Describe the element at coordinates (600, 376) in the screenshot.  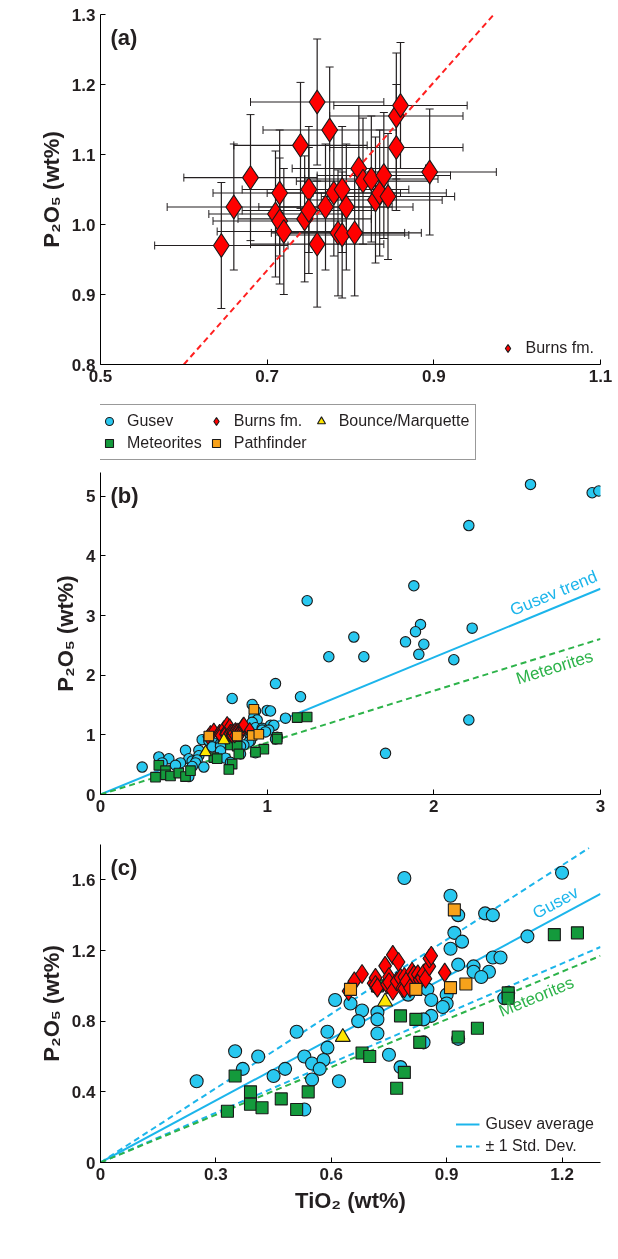
I see `x-tick-label: 1.1` at that location.